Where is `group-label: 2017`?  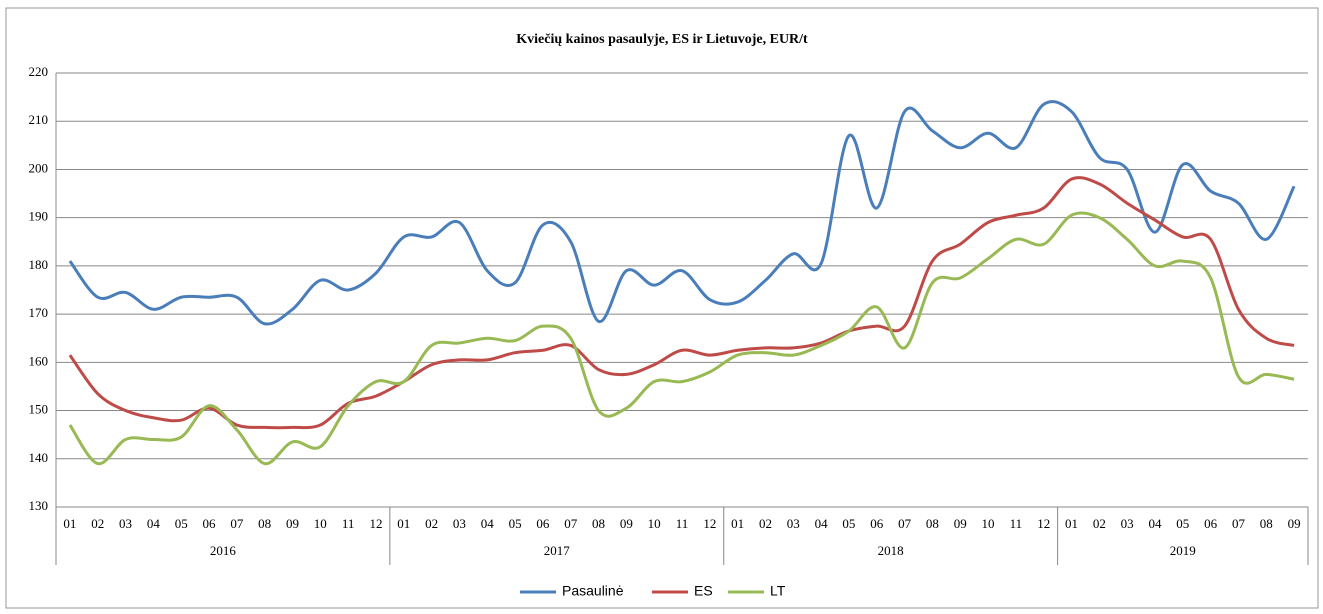
group-label: 2017 is located at coordinates (557, 550).